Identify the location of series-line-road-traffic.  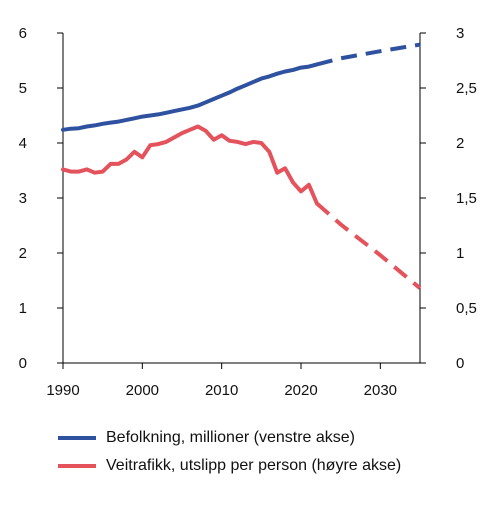
(190, 165).